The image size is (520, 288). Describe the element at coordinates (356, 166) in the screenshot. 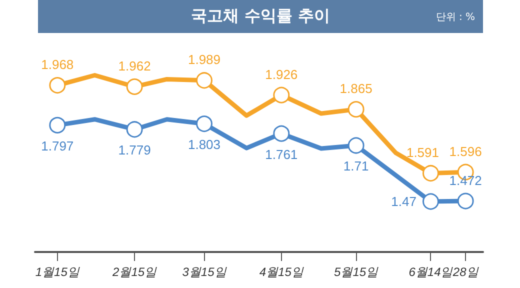

I see `data-label: 1.71` at that location.